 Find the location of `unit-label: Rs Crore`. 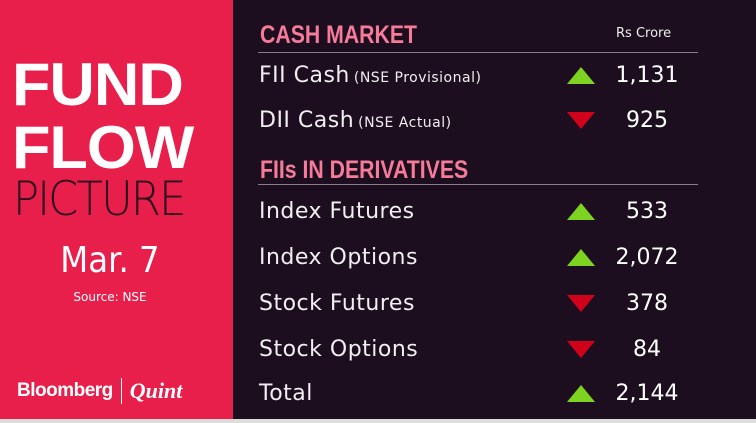

unit-label: Rs Crore is located at coordinates (644, 33).